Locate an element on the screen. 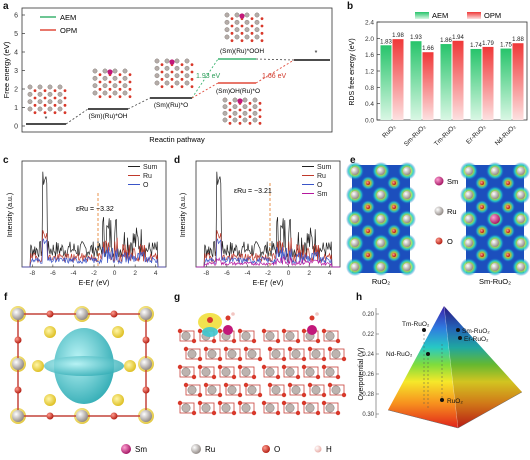 Image resolution: width=530 pixels, height=460 pixels. legend-label: Sm is located at coordinates (322, 194).